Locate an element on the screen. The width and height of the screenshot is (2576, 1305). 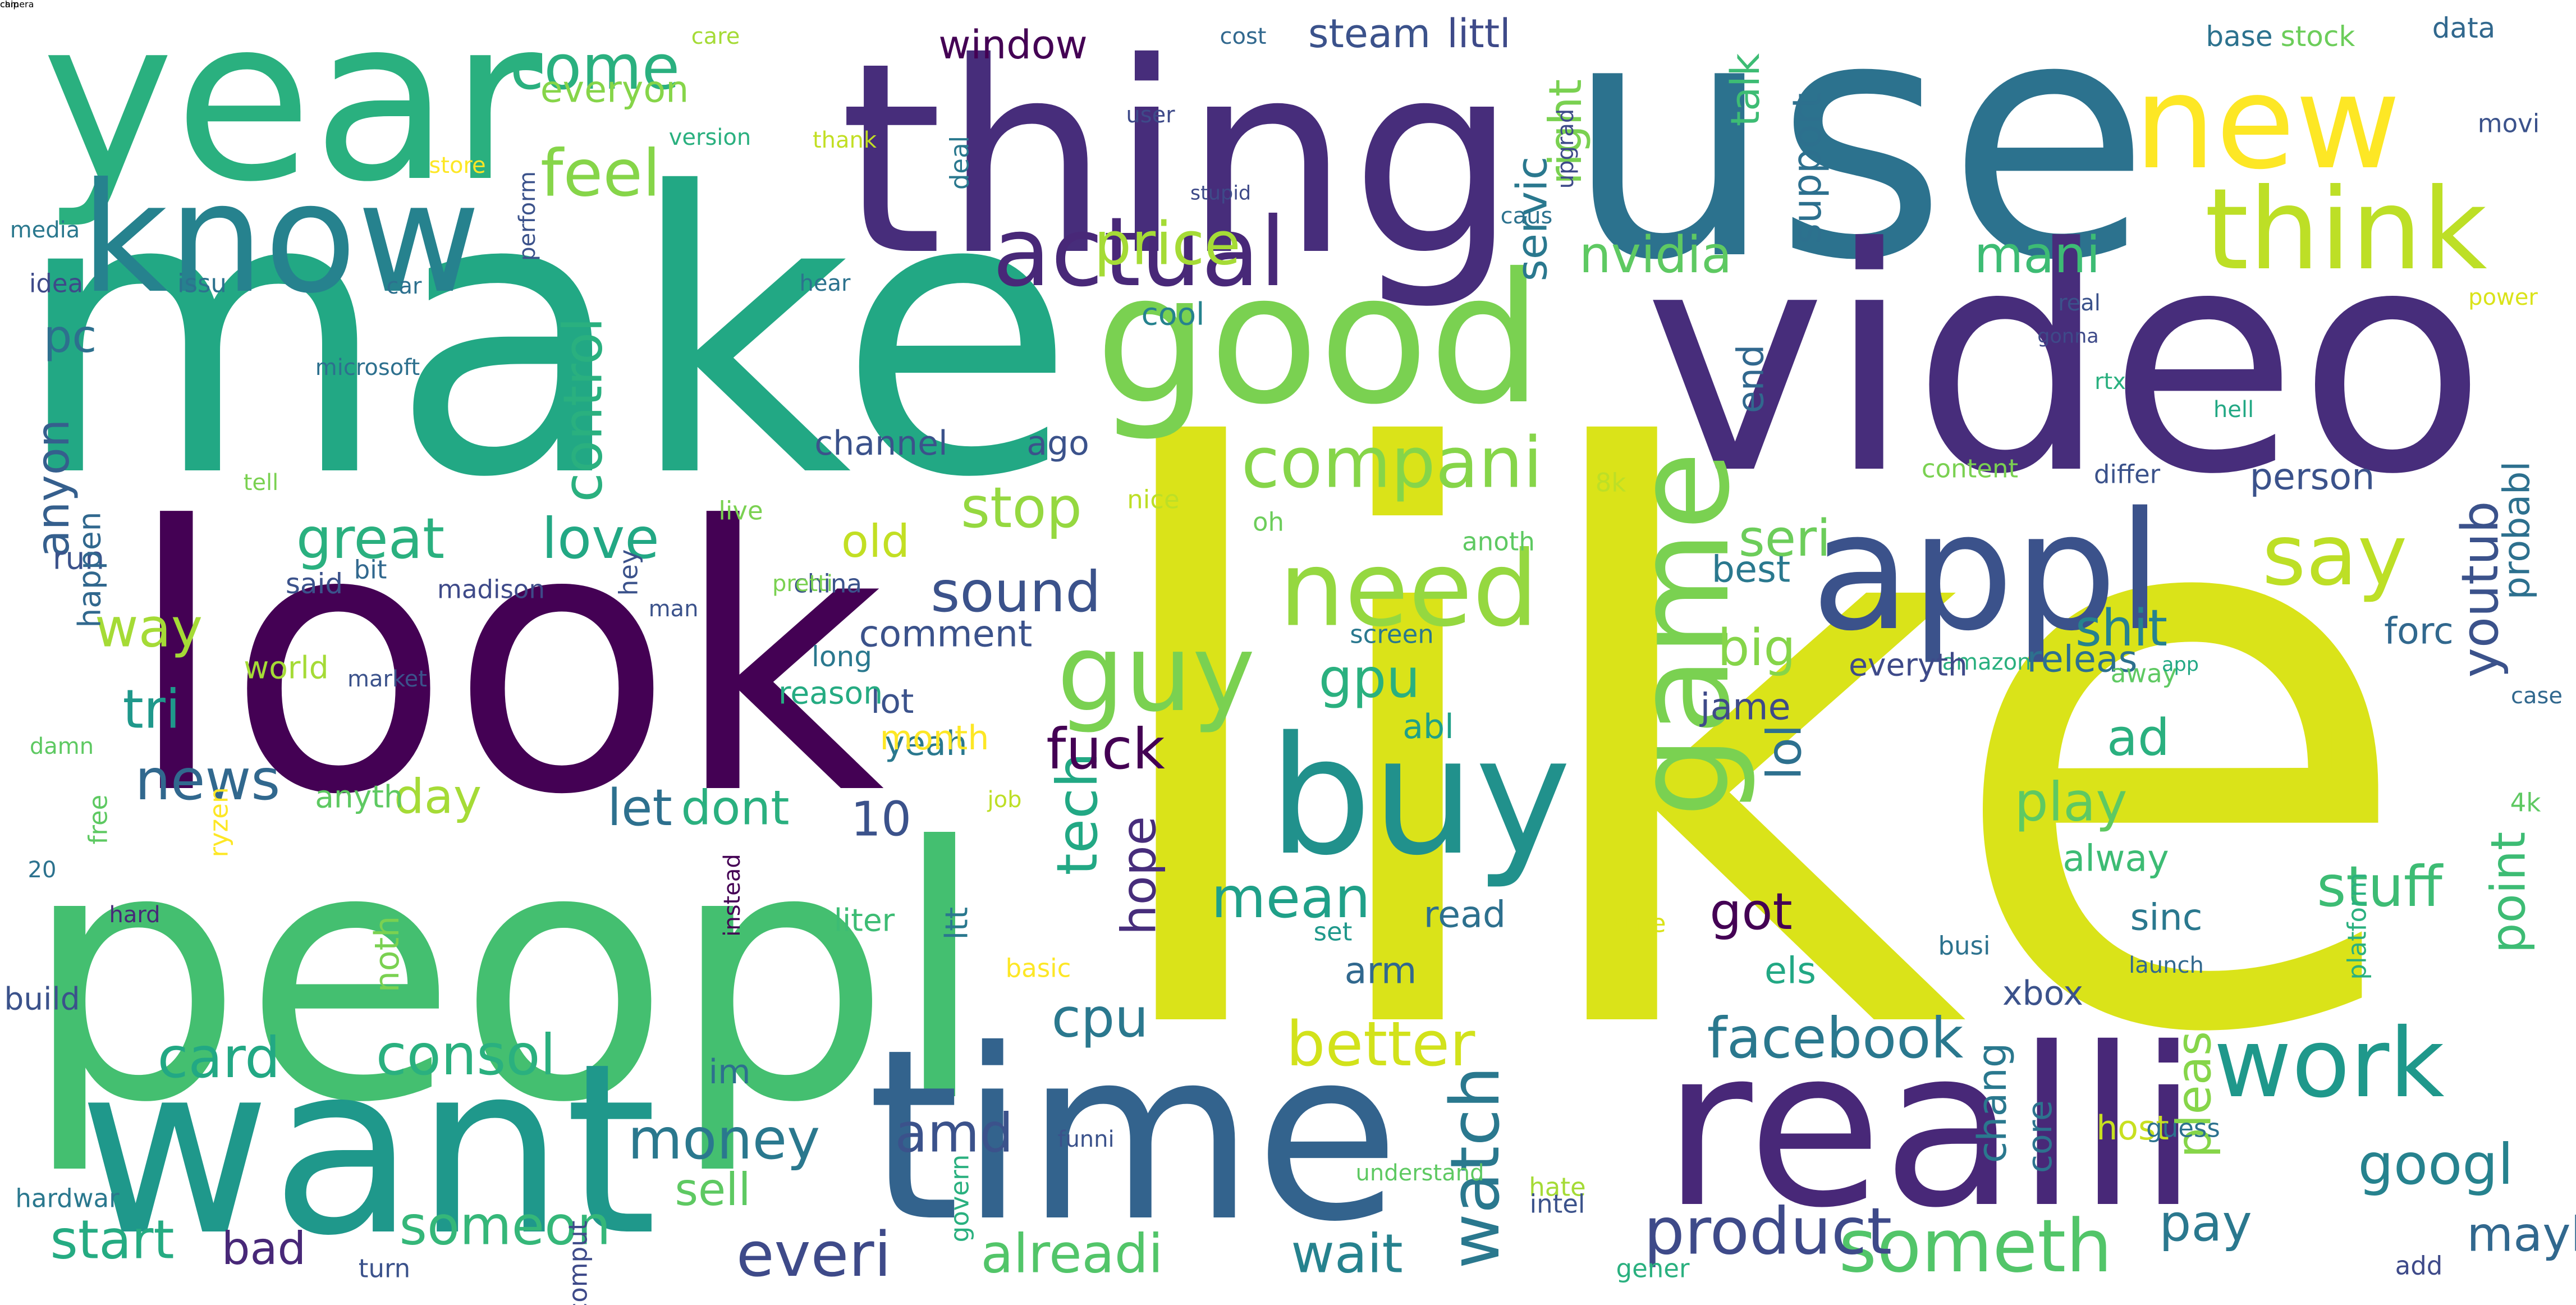
word-consol: consol is located at coordinates (465, 1055).